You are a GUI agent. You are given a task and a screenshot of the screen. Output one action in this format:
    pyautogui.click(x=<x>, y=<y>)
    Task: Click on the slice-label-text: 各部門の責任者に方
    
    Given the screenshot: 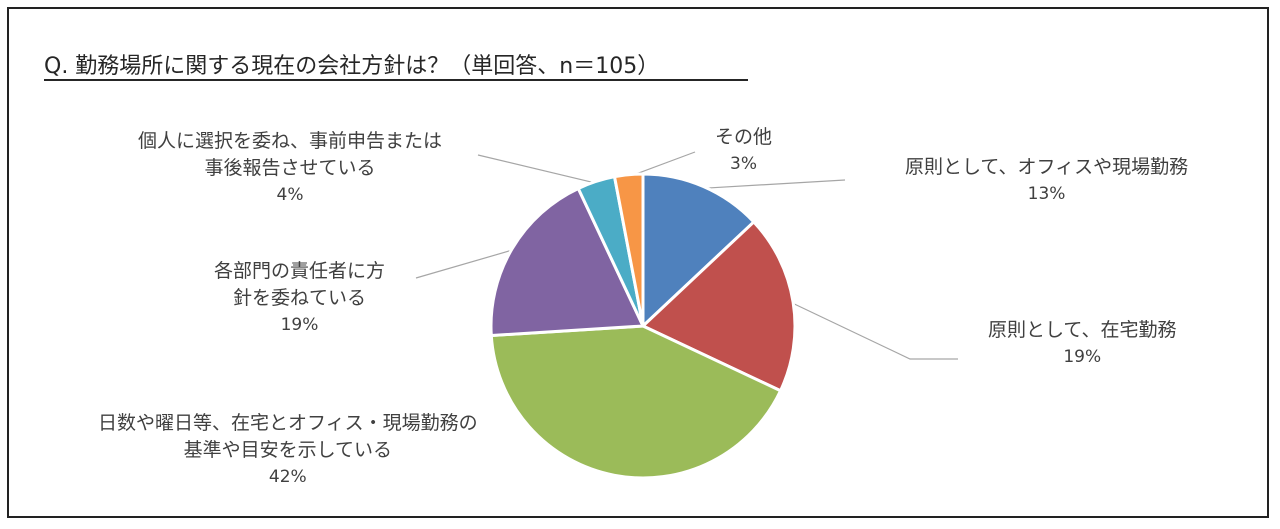 What is the action you would take?
    pyautogui.click(x=300, y=271)
    